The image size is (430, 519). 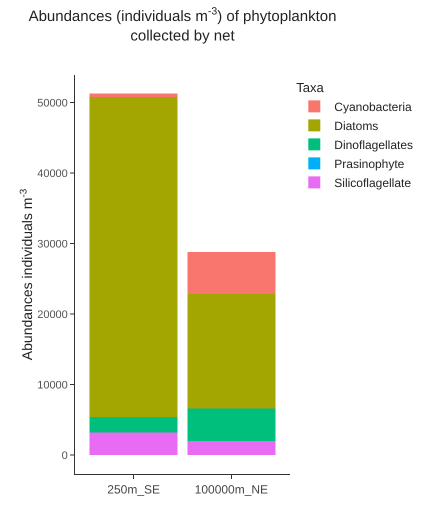 I want to click on x-tick-label: 250m_SE, so click(x=133, y=489).